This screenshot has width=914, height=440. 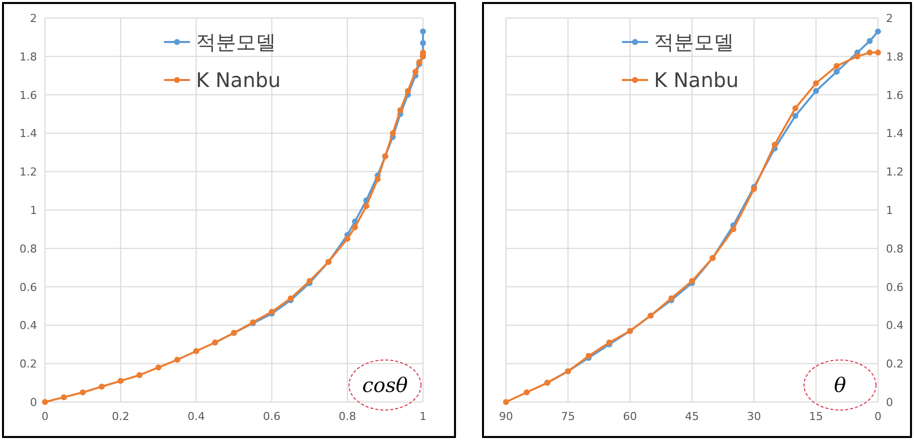 I want to click on x-tick-label: 0.8, so click(x=347, y=416).